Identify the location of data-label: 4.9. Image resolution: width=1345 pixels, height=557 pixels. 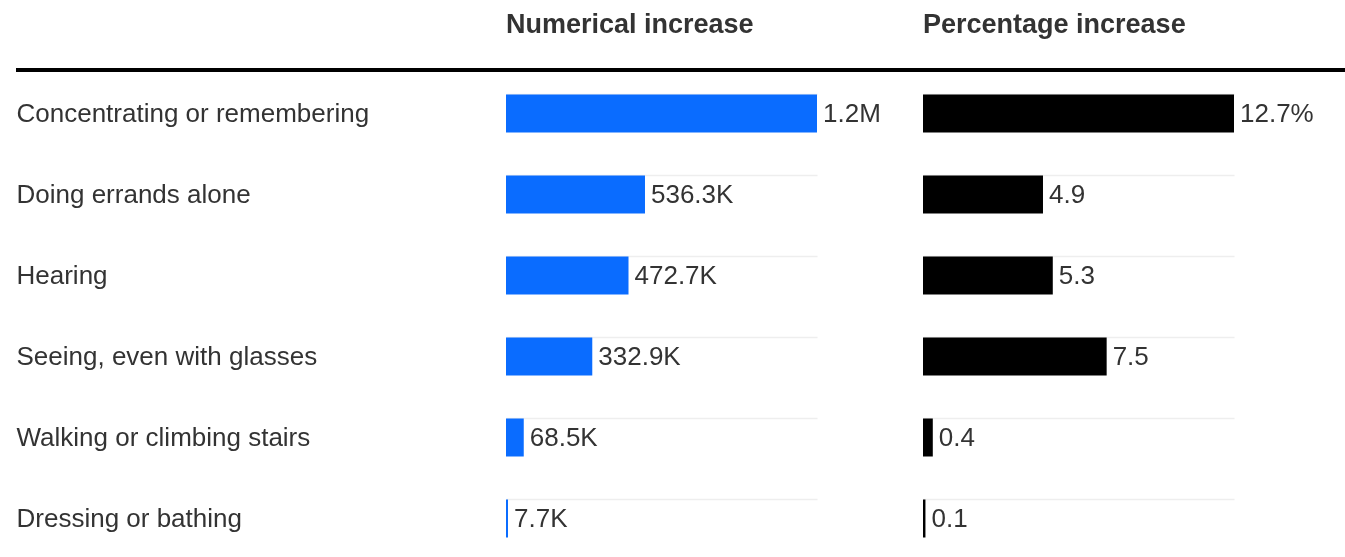
(1067, 193).